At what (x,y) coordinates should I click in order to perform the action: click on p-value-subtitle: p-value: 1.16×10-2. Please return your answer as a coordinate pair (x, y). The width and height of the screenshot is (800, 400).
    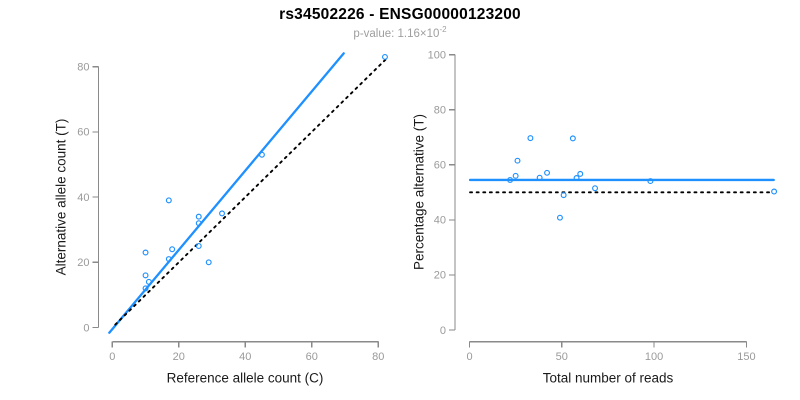
    Looking at the image, I should click on (400, 32).